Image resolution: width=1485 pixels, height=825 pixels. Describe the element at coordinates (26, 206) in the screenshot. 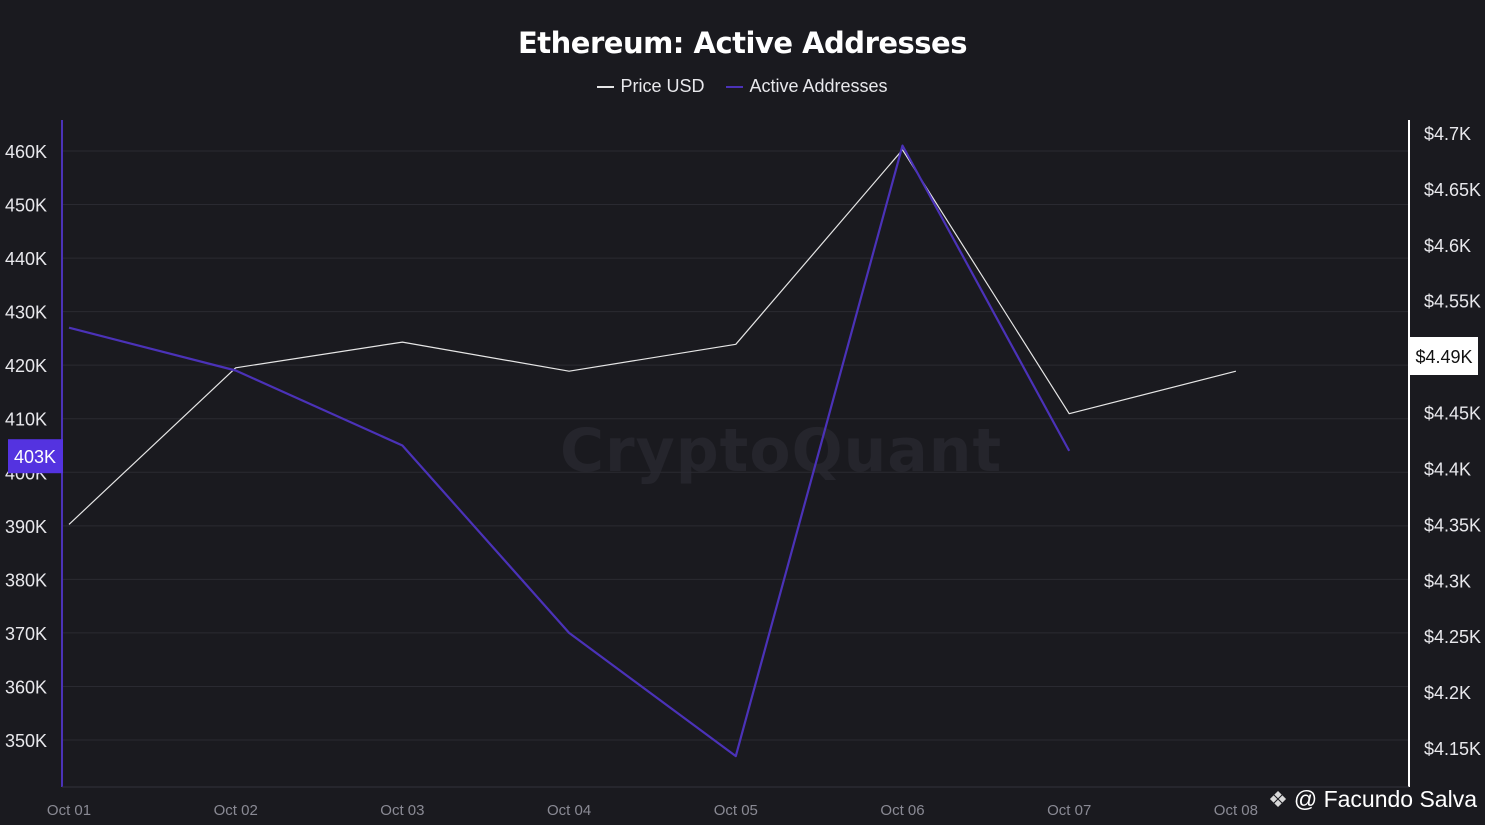

I see `left-tick-label: 450K` at that location.